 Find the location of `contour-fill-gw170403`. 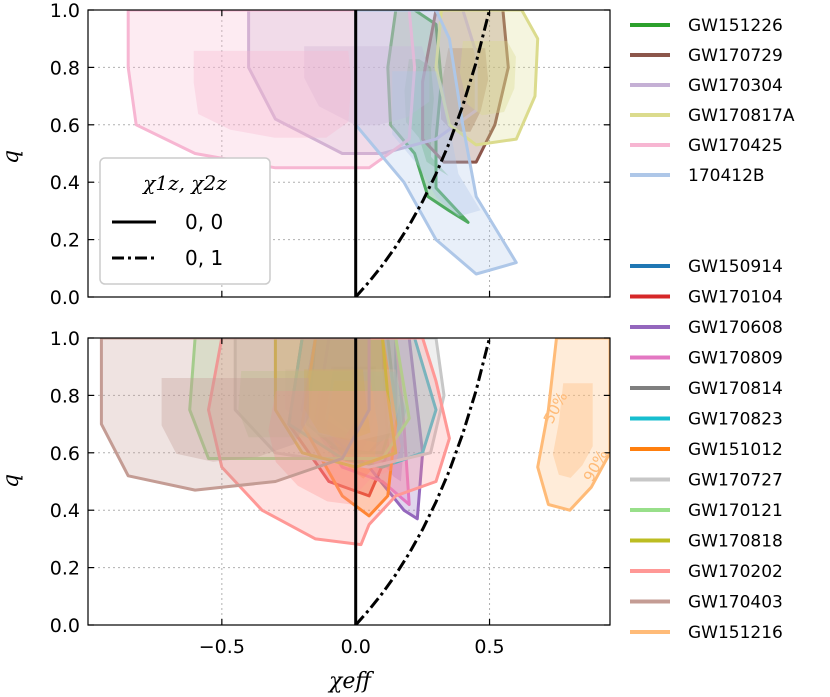

contour-fill-gw170403 is located at coordinates (235, 414).